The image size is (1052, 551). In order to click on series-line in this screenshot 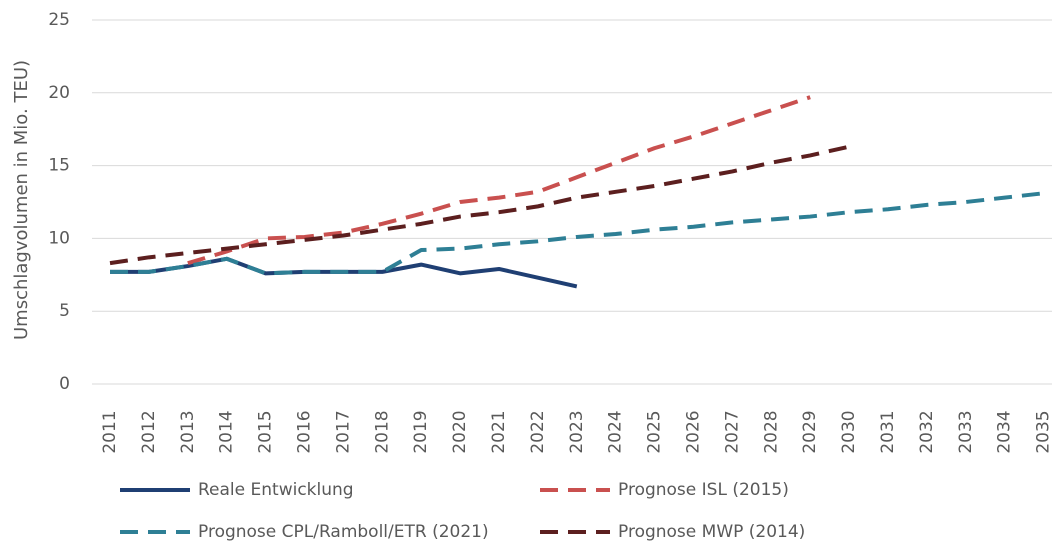, I will do `click(577, 233)`.